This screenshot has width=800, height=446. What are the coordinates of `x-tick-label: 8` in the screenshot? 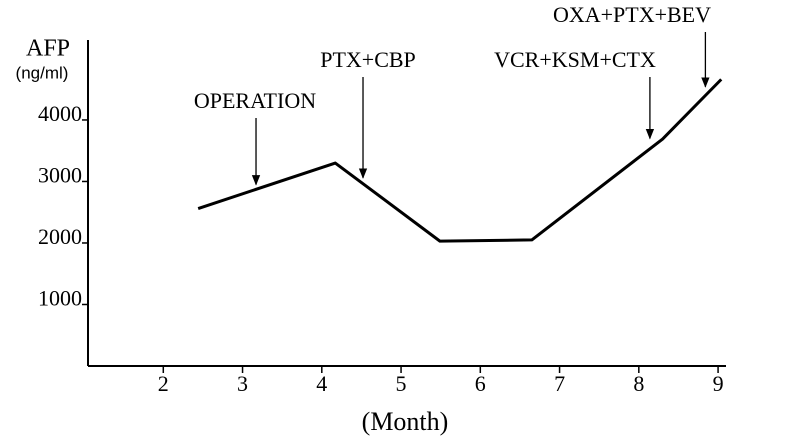 It's located at (638, 383).